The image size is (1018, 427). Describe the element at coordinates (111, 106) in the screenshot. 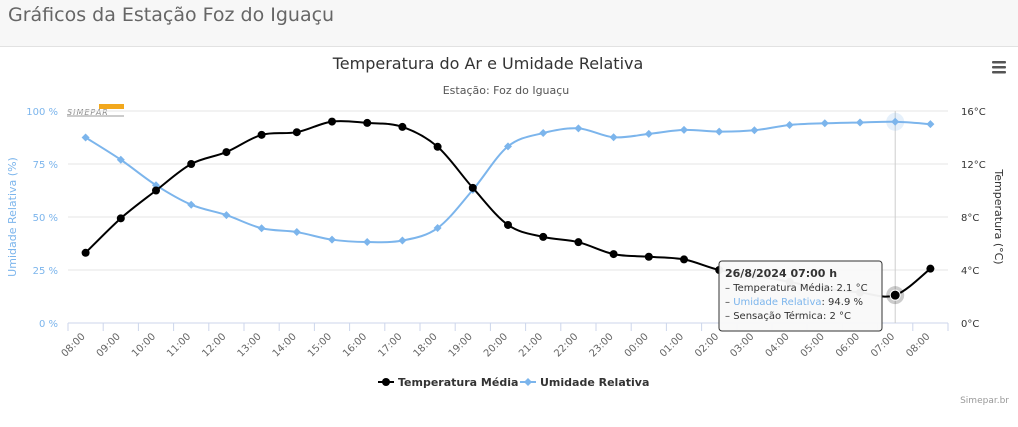

I see `logo-accent-mark` at that location.